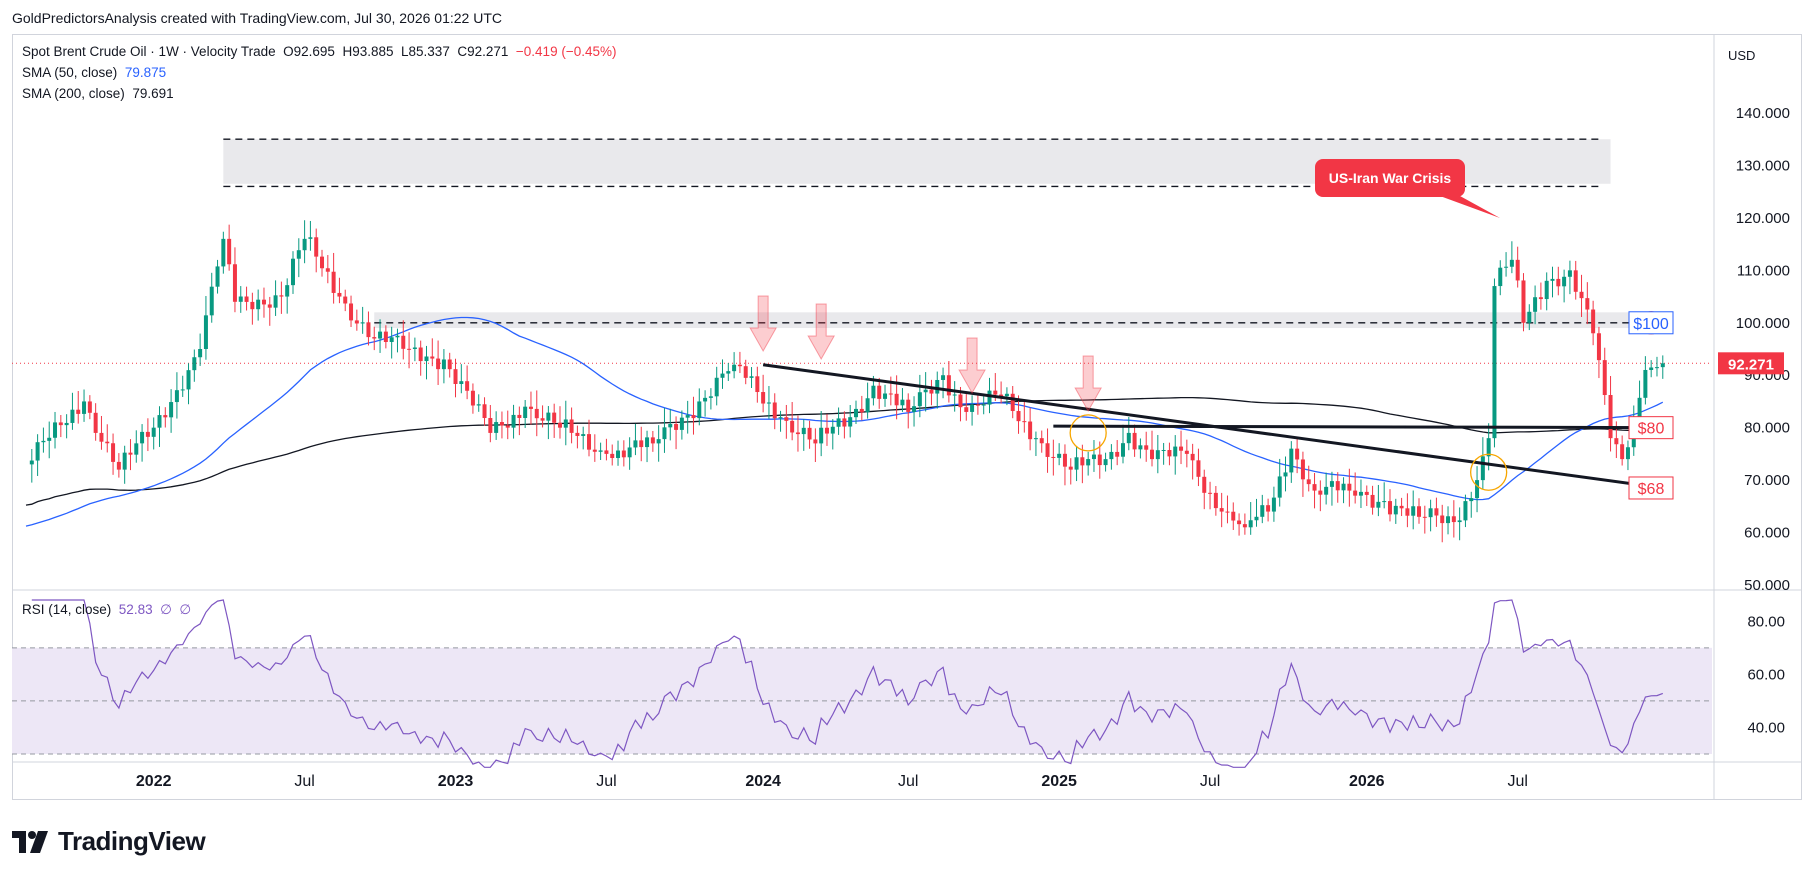  What do you see at coordinates (1367, 781) in the screenshot?
I see `time-tick-label: 2026` at bounding box center [1367, 781].